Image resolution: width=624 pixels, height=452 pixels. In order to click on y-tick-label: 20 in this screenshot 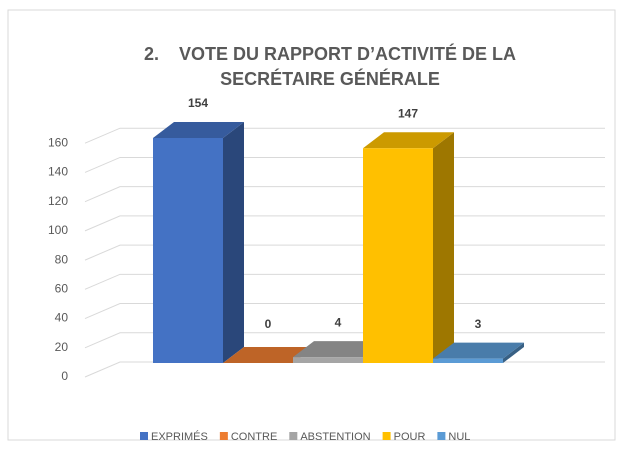, I will do `click(62, 347)`.